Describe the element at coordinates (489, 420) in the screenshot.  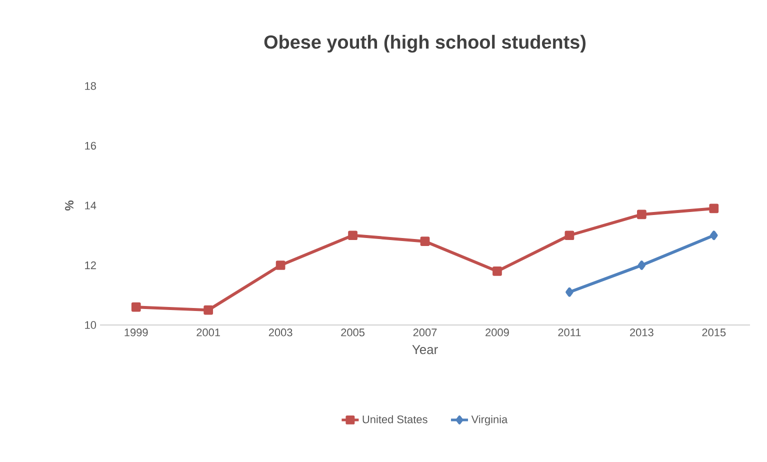
I see `legend-label: Virginia` at that location.